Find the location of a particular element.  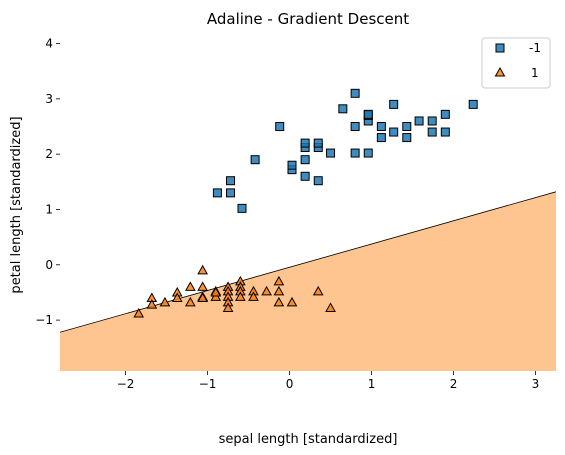

y-tick-label: 0 is located at coordinates (49, 265).